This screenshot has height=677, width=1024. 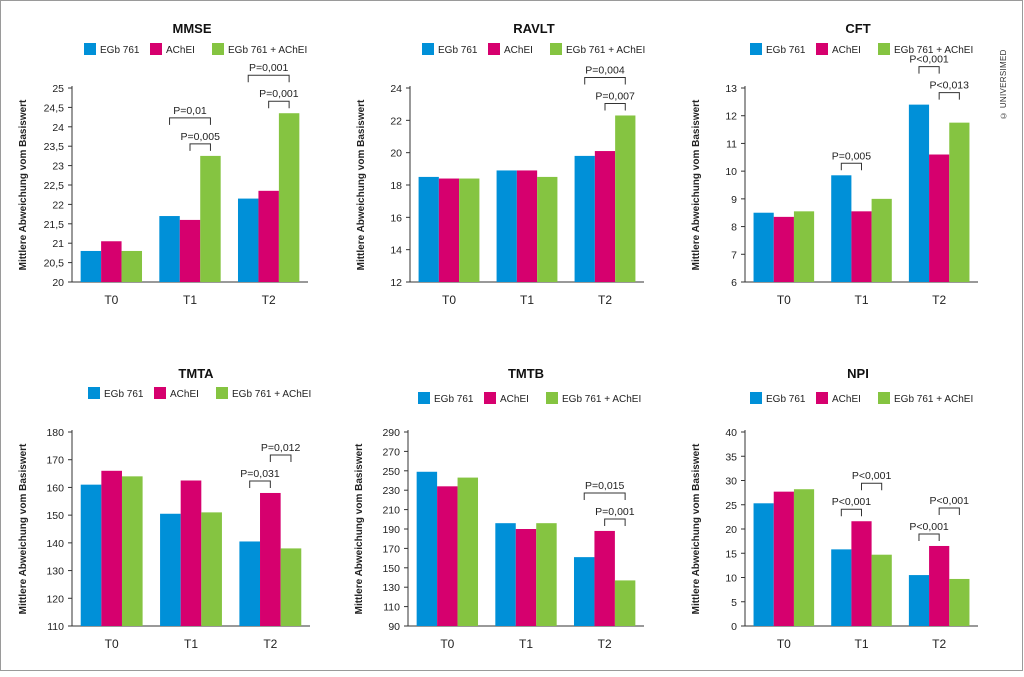 I want to click on y-tick-label: 21, so click(x=58, y=244).